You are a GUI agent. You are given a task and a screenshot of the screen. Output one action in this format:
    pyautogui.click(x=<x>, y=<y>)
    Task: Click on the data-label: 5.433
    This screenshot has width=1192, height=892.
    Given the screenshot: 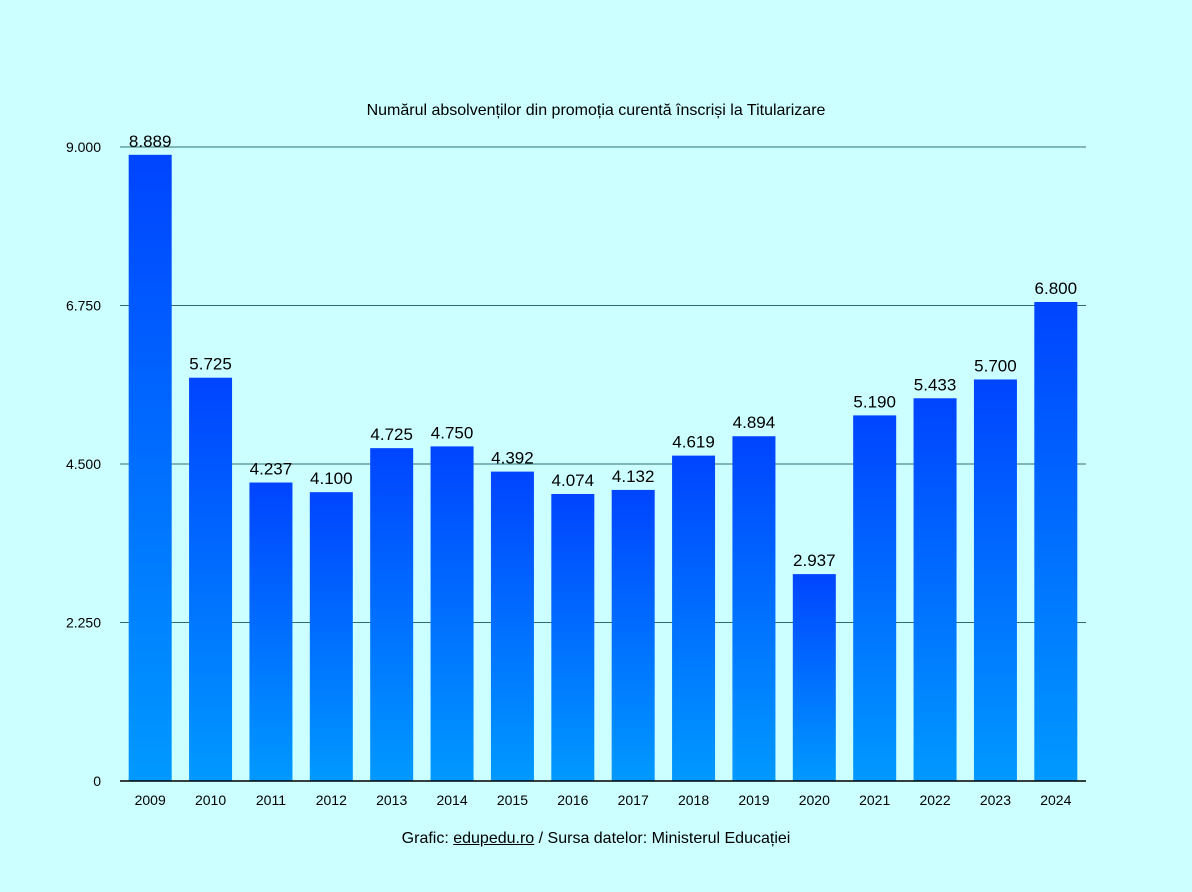 What is the action you would take?
    pyautogui.click(x=935, y=384)
    